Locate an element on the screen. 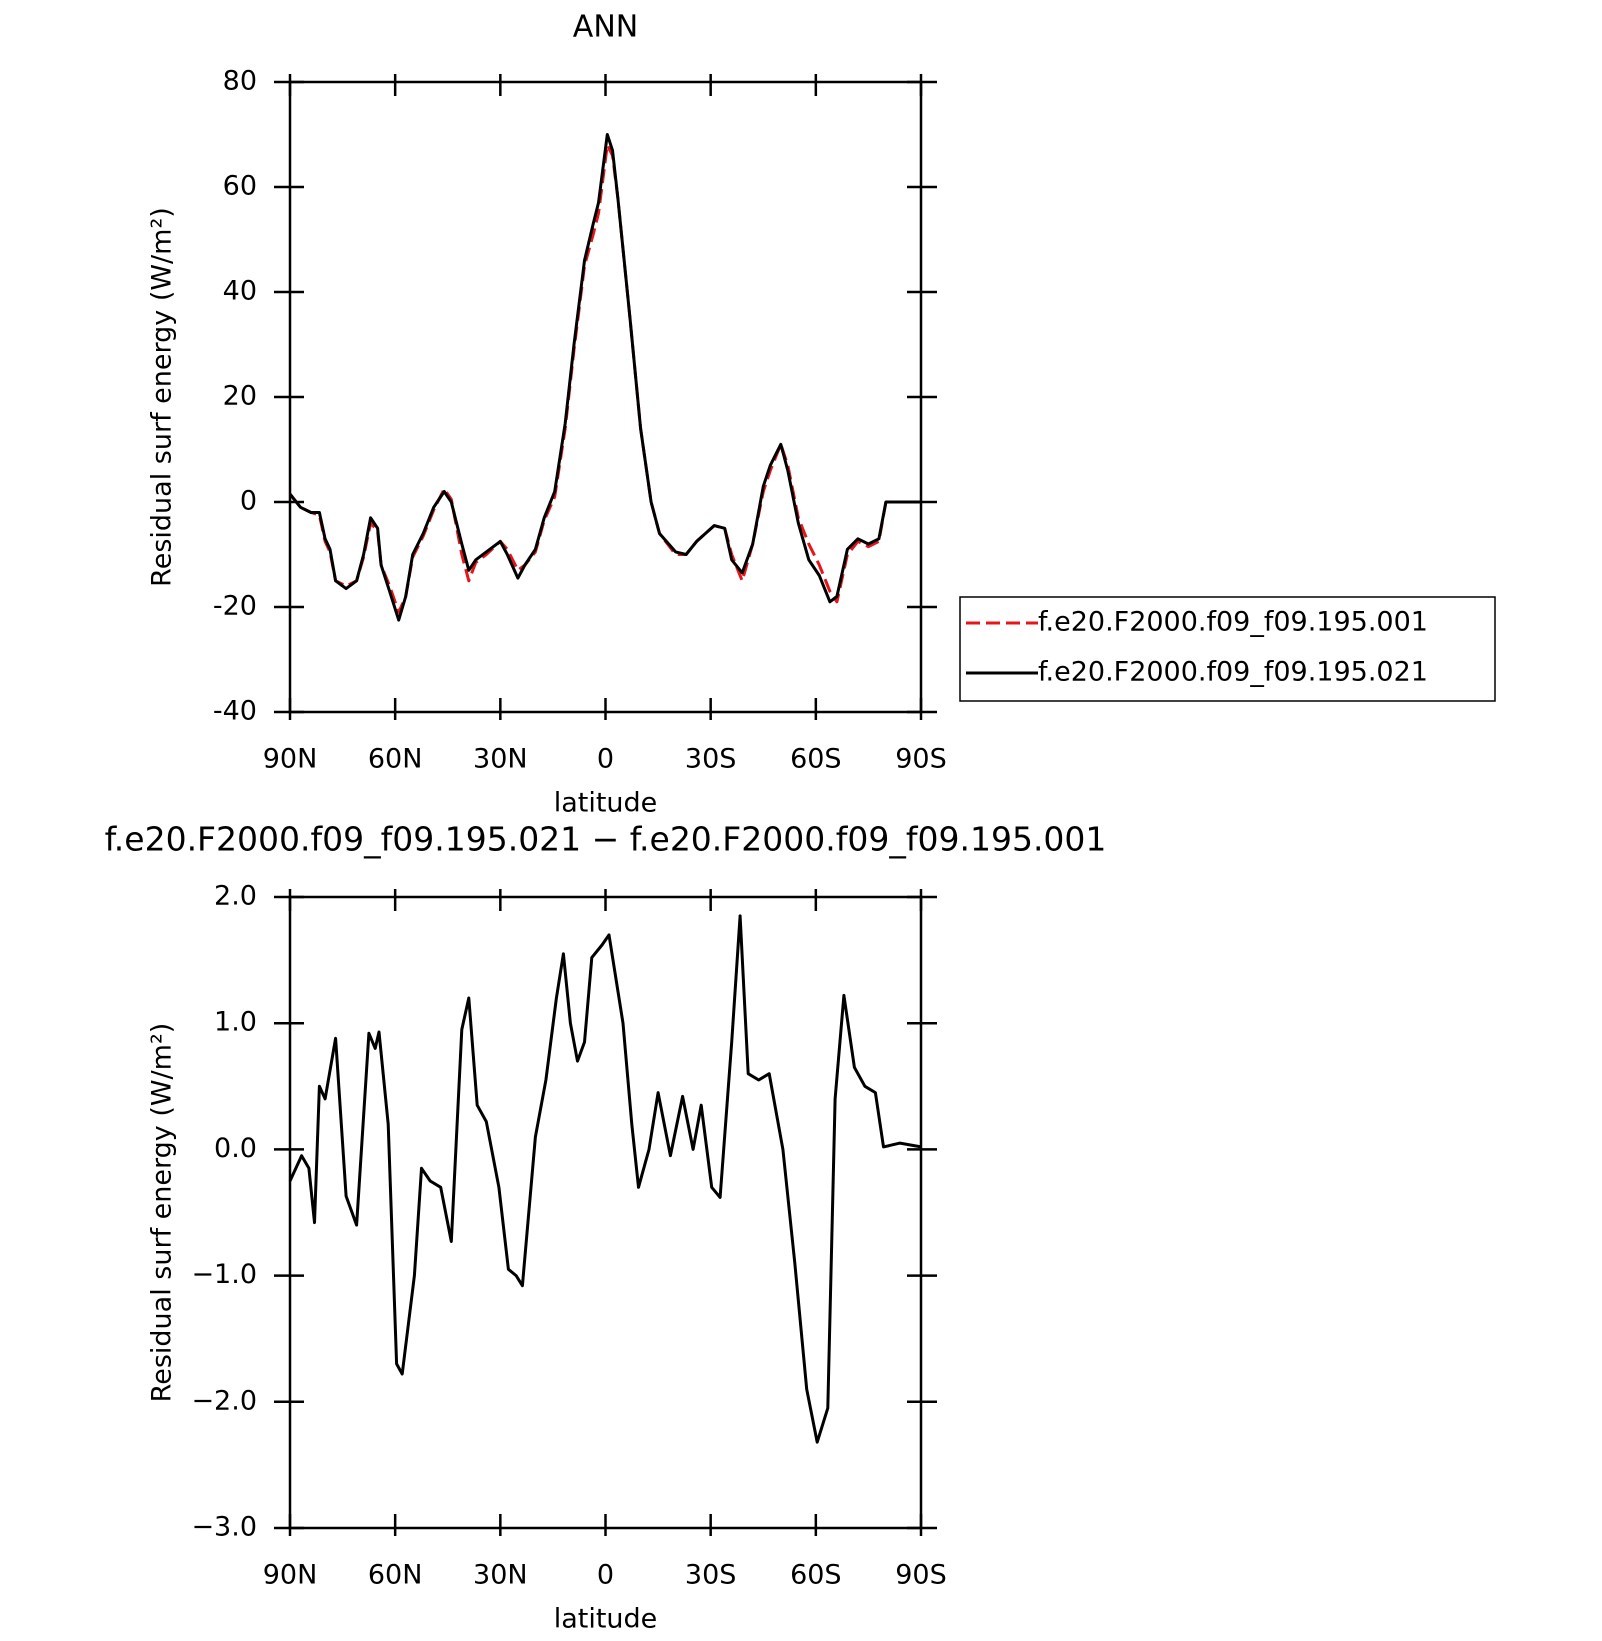 This screenshot has width=1602, height=1641. y-tick-label: 0 is located at coordinates (248, 501).